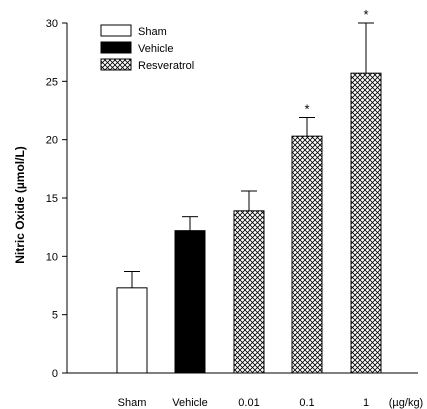  Describe the element at coordinates (248, 403) in the screenshot. I see `x-tick-label: 0.01` at that location.